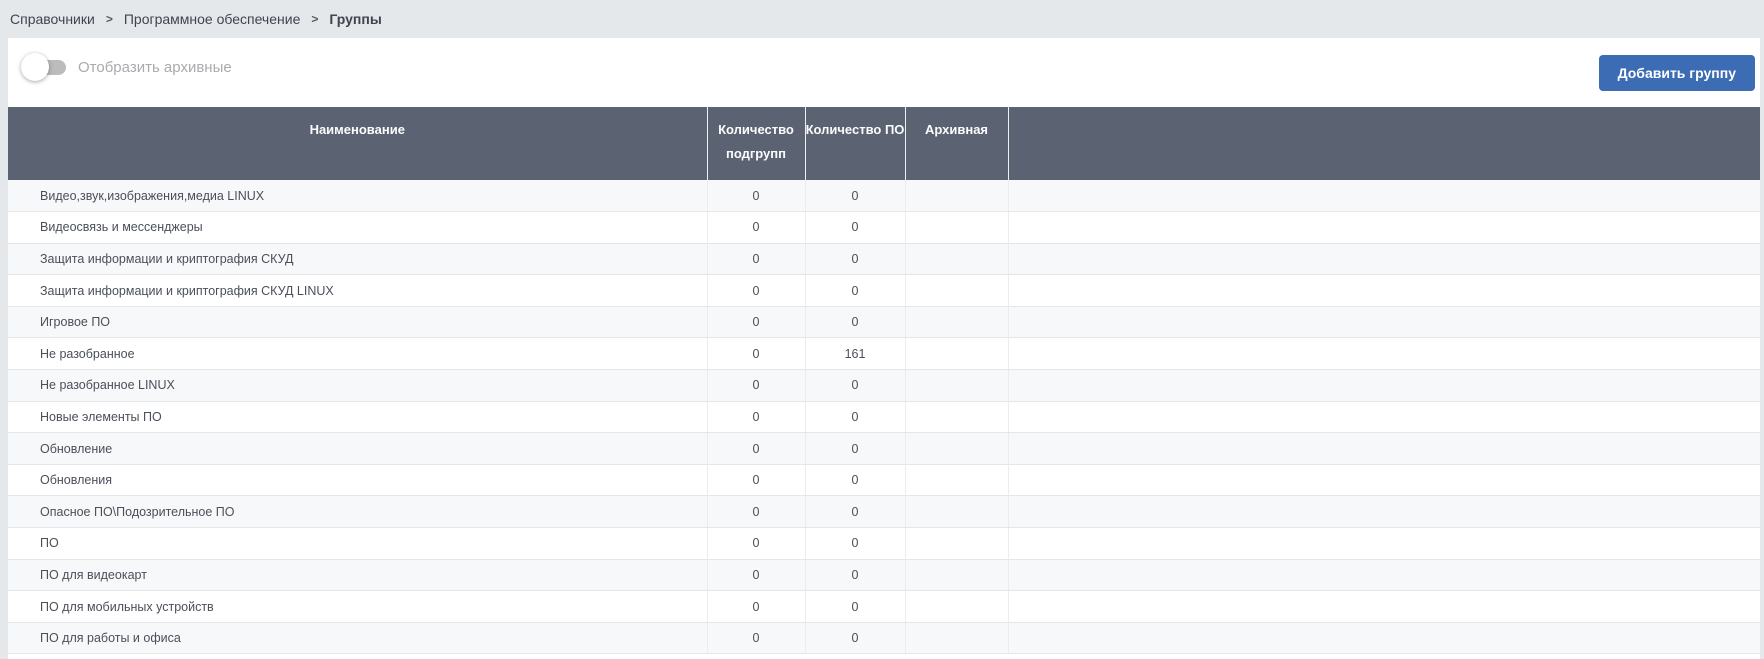 The height and width of the screenshot is (659, 1764). I want to click on group-name-cell: ПО для мобильных устройств, so click(357, 606).